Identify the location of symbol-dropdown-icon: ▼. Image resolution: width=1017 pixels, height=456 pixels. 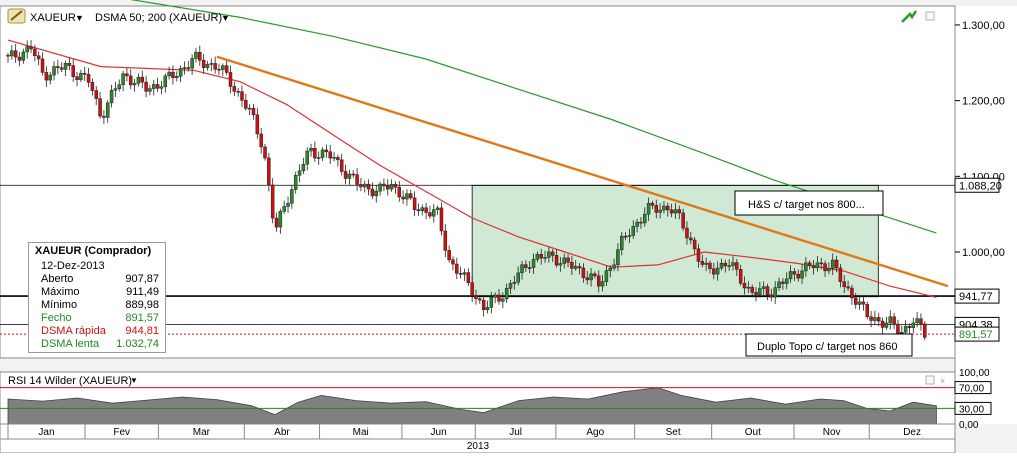
(79, 18).